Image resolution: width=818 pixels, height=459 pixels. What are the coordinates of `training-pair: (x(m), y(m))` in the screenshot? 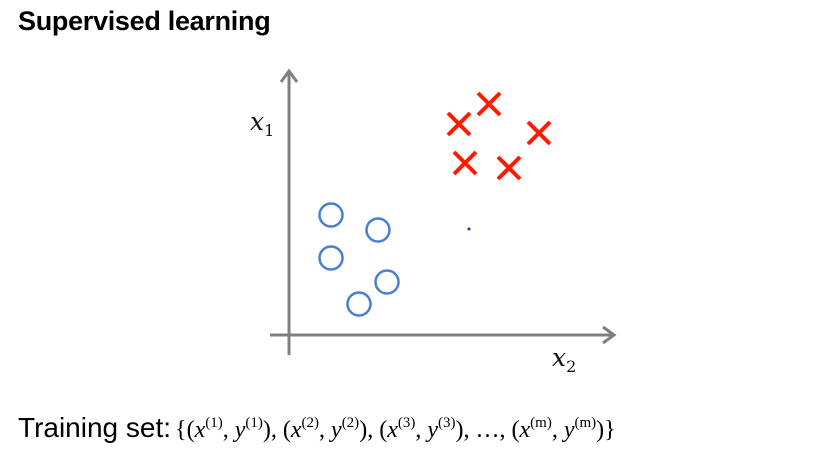 It's located at (558, 429).